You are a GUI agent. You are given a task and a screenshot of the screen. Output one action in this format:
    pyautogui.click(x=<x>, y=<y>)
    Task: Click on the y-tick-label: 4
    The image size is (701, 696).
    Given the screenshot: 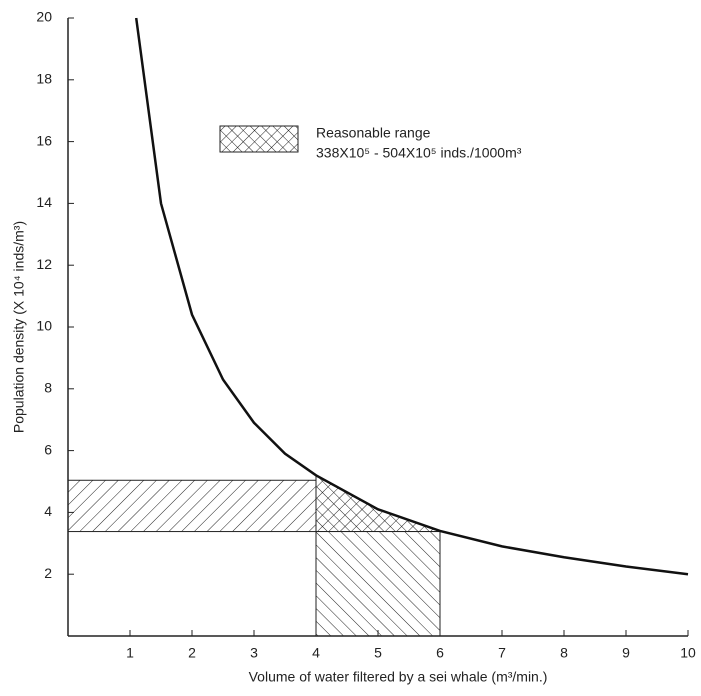 What is the action you would take?
    pyautogui.click(x=48, y=511)
    